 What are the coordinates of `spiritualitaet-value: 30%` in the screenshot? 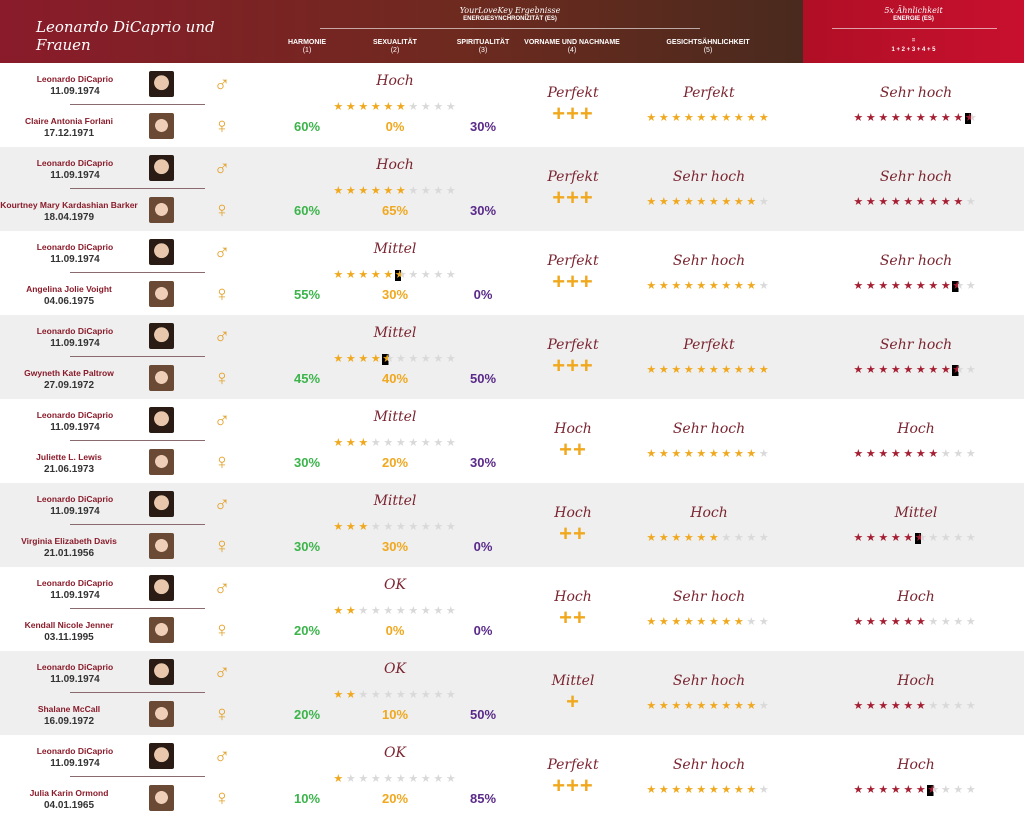 It's located at (483, 126).